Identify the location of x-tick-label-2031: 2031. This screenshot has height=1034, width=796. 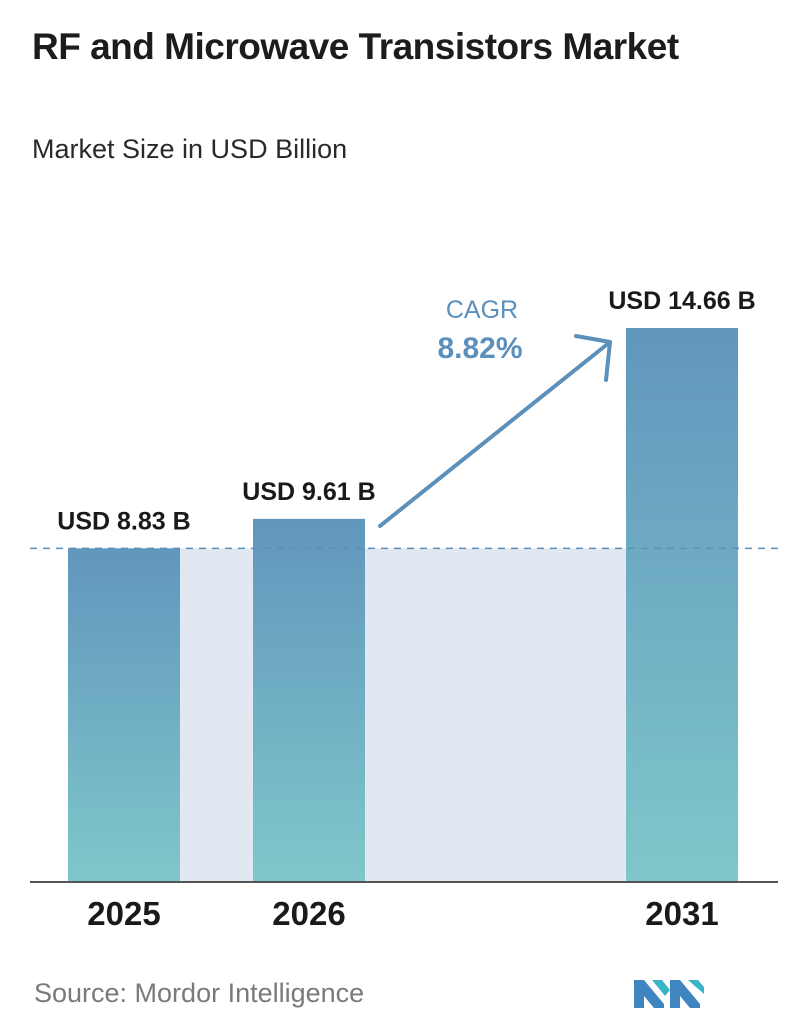
(681, 913).